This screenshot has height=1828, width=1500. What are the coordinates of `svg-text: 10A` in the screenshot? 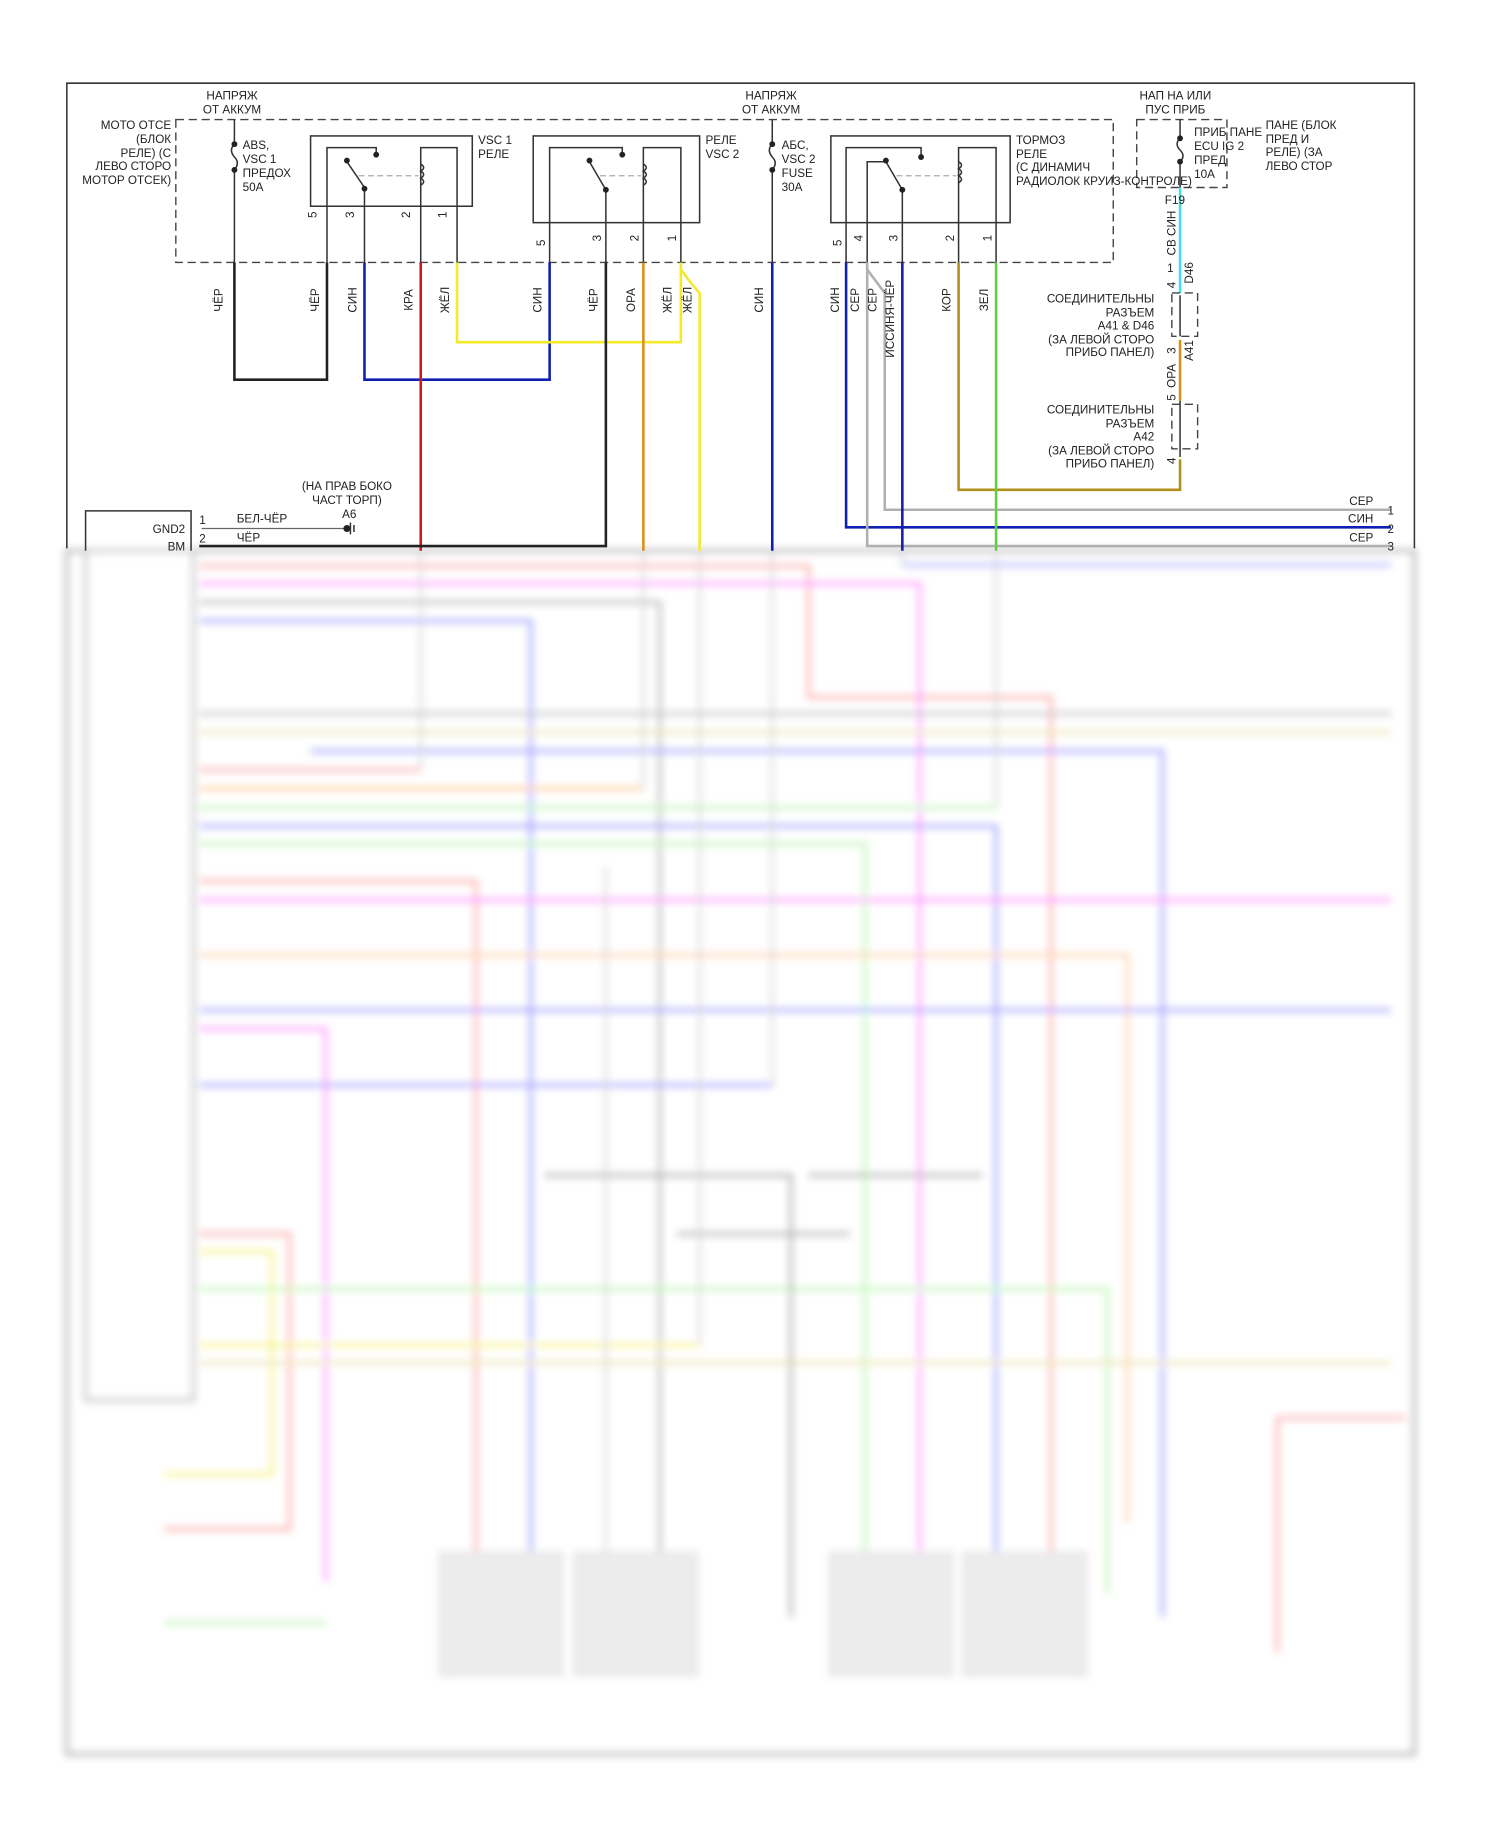 It's located at (1204, 174).